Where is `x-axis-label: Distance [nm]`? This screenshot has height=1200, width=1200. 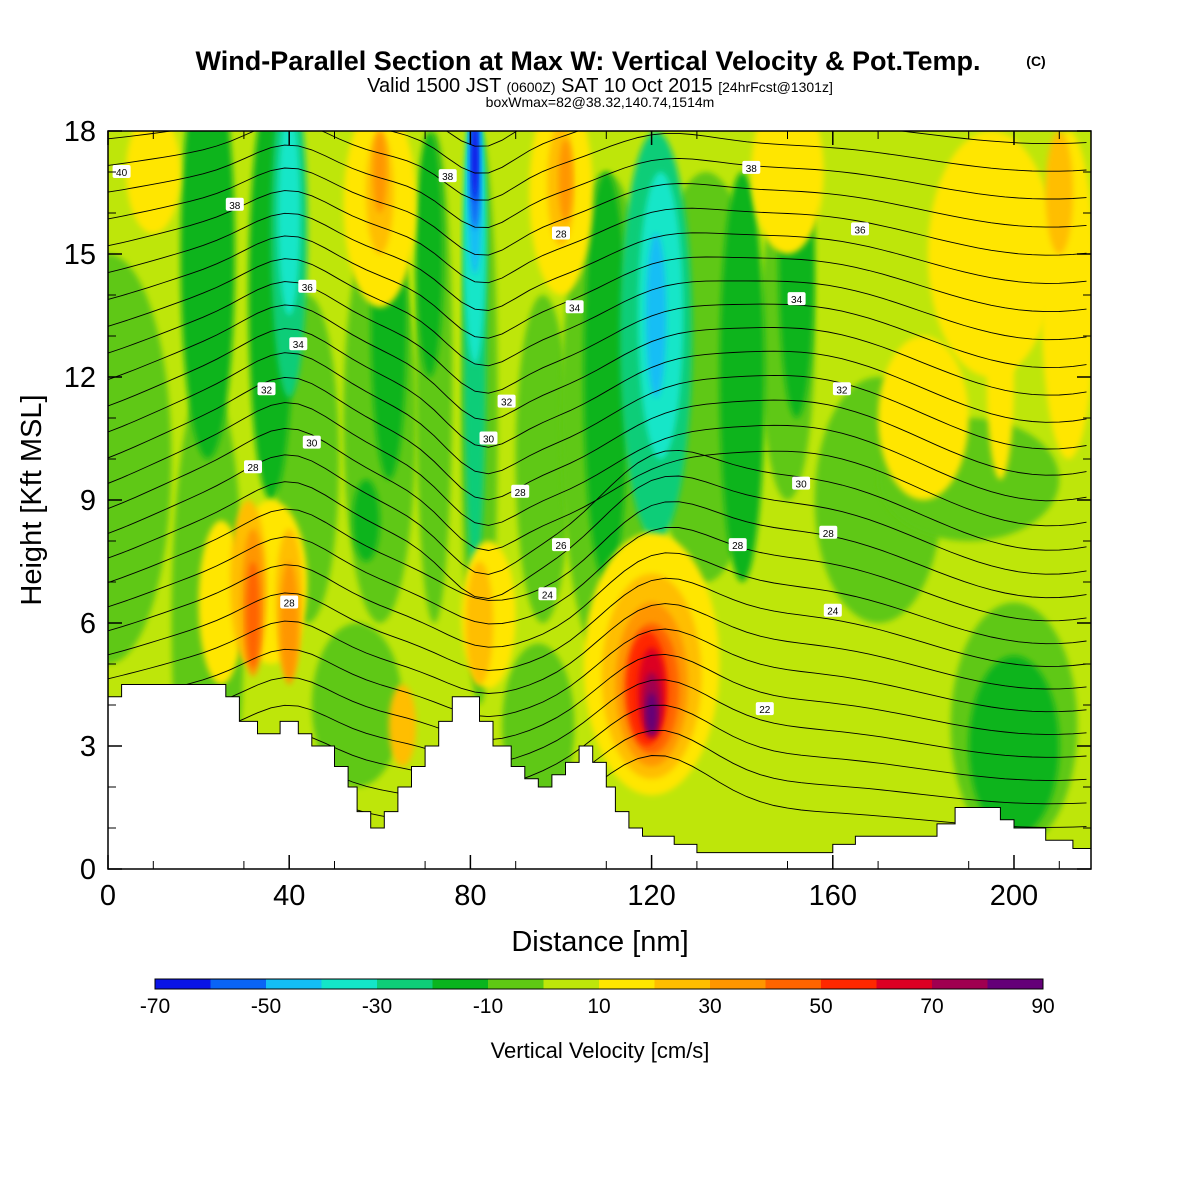
x-axis-label: Distance [nm] is located at coordinates (599, 942).